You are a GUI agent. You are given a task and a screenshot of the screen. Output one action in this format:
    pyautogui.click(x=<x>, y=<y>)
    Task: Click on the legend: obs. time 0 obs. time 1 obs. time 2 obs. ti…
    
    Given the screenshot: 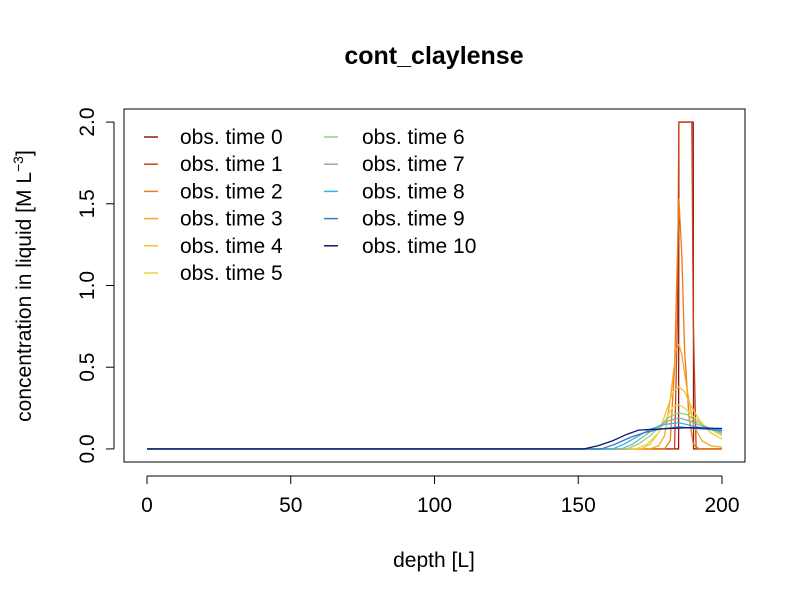 What is the action you would take?
    pyautogui.click(x=310, y=205)
    